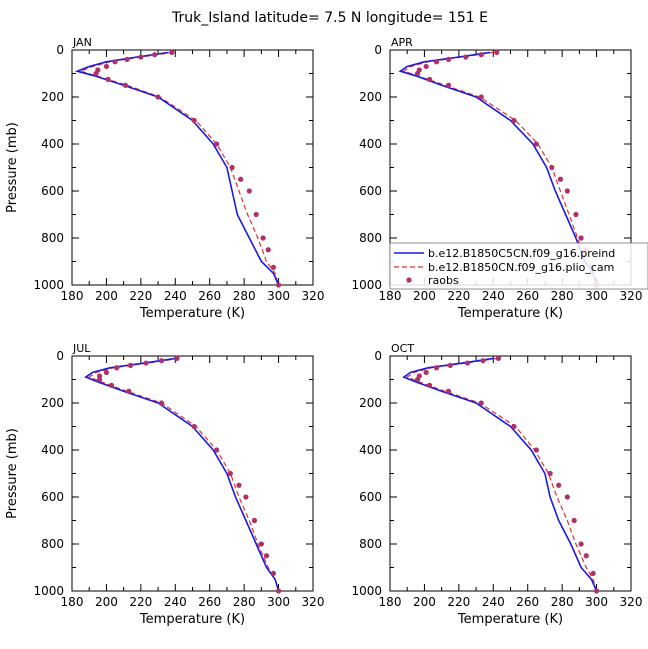  What do you see at coordinates (402, 348) in the screenshot?
I see `panel-label: OCT` at bounding box center [402, 348].